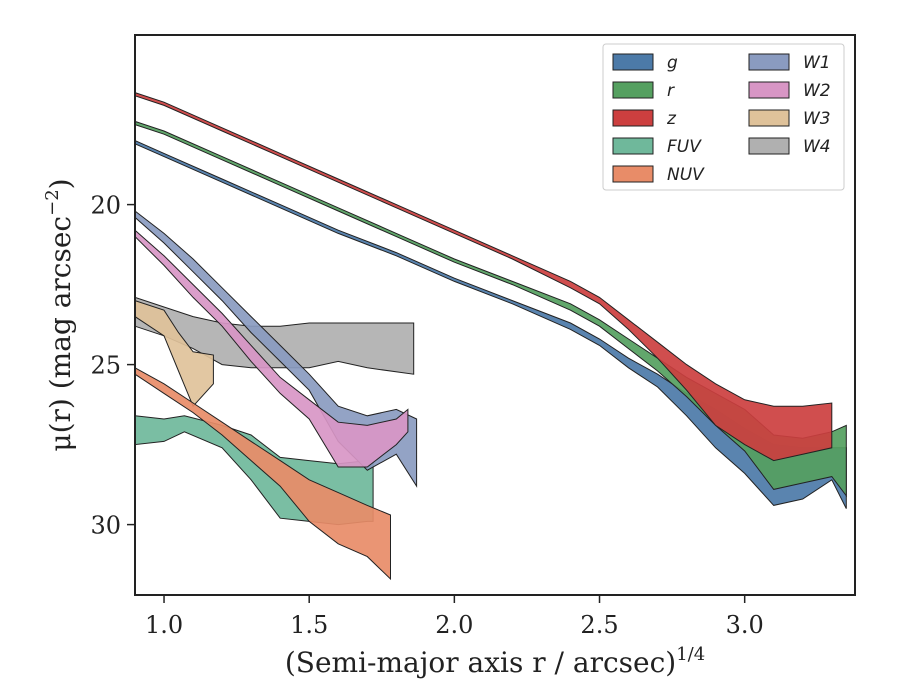  I want to click on legend-swatch-g, so click(633, 62).